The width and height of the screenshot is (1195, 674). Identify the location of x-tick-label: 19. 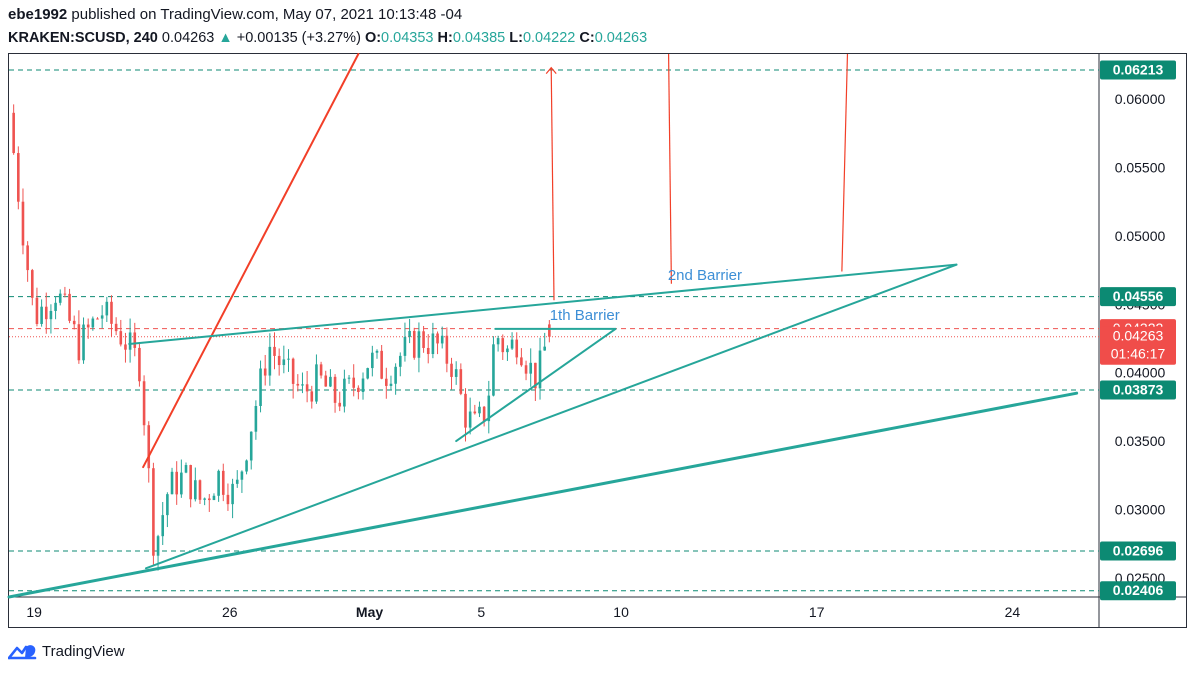
(34, 612).